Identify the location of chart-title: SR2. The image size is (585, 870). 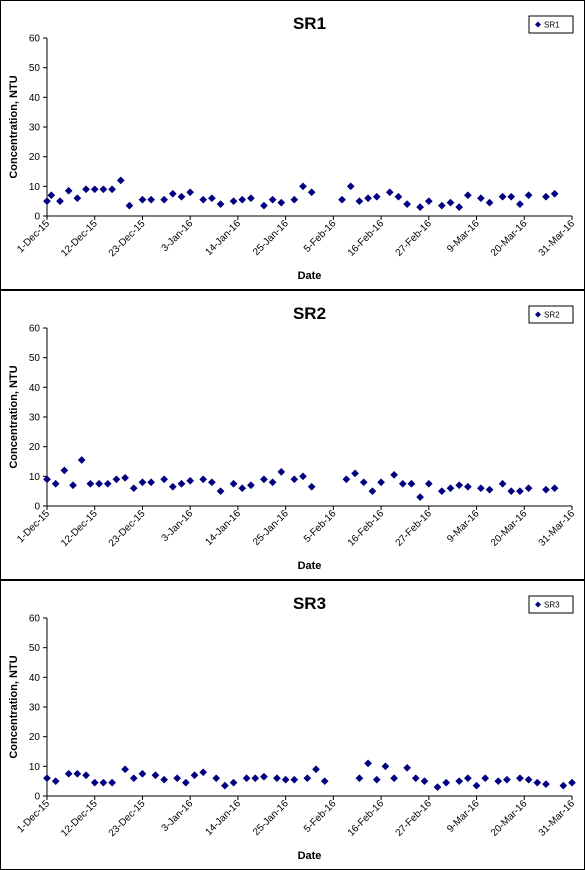
(309, 313).